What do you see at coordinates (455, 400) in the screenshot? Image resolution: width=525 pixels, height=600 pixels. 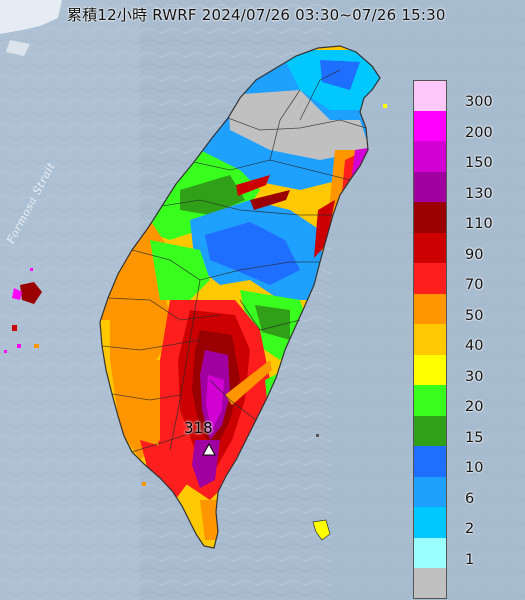 I see `legend-row: 20` at bounding box center [455, 400].